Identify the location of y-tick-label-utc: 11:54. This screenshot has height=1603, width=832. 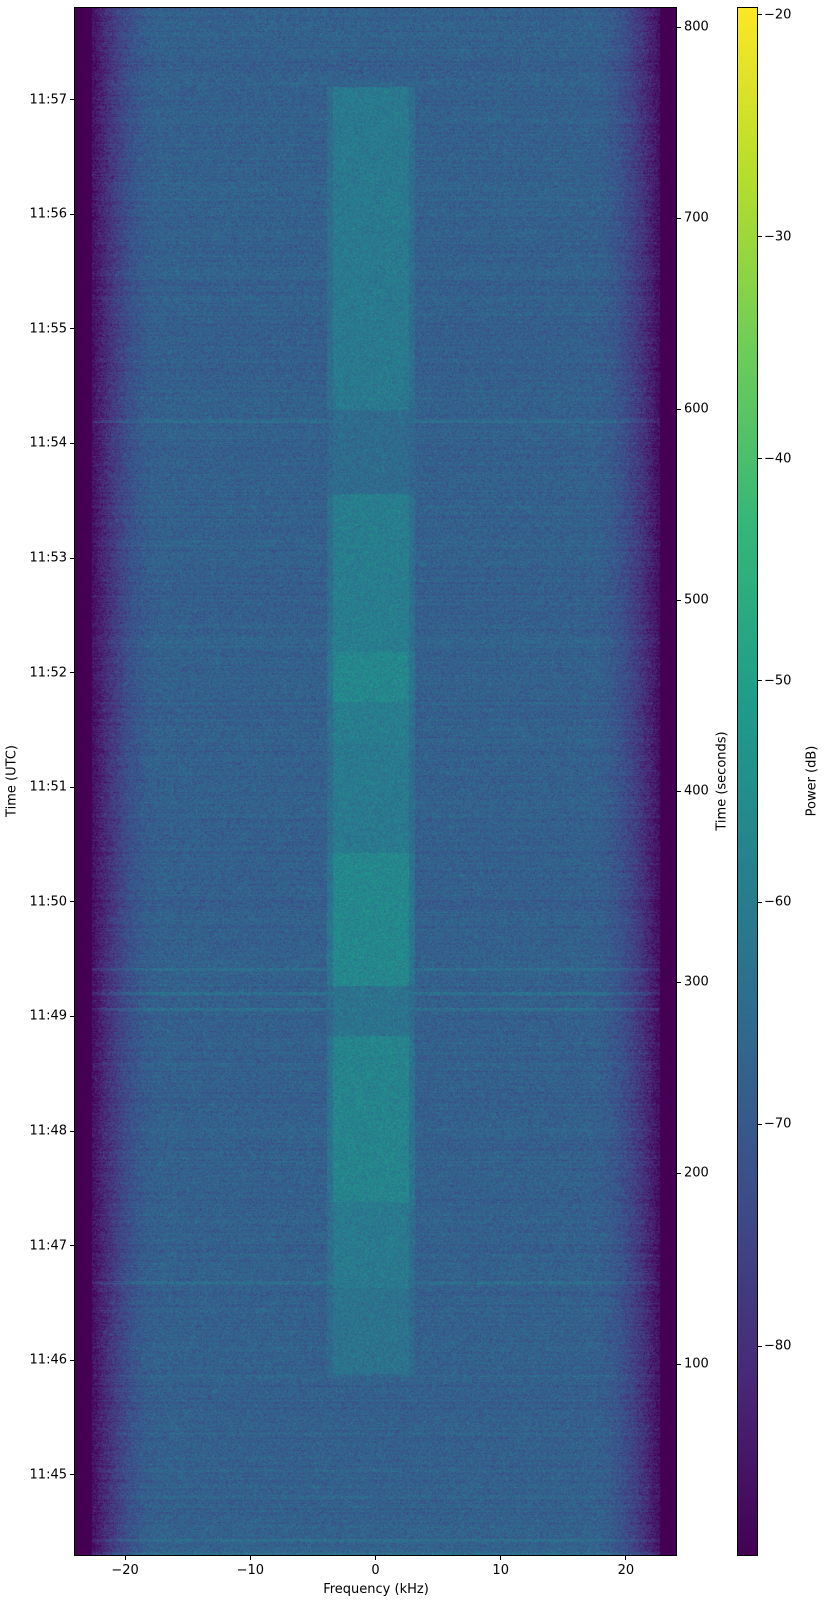
(48, 443).